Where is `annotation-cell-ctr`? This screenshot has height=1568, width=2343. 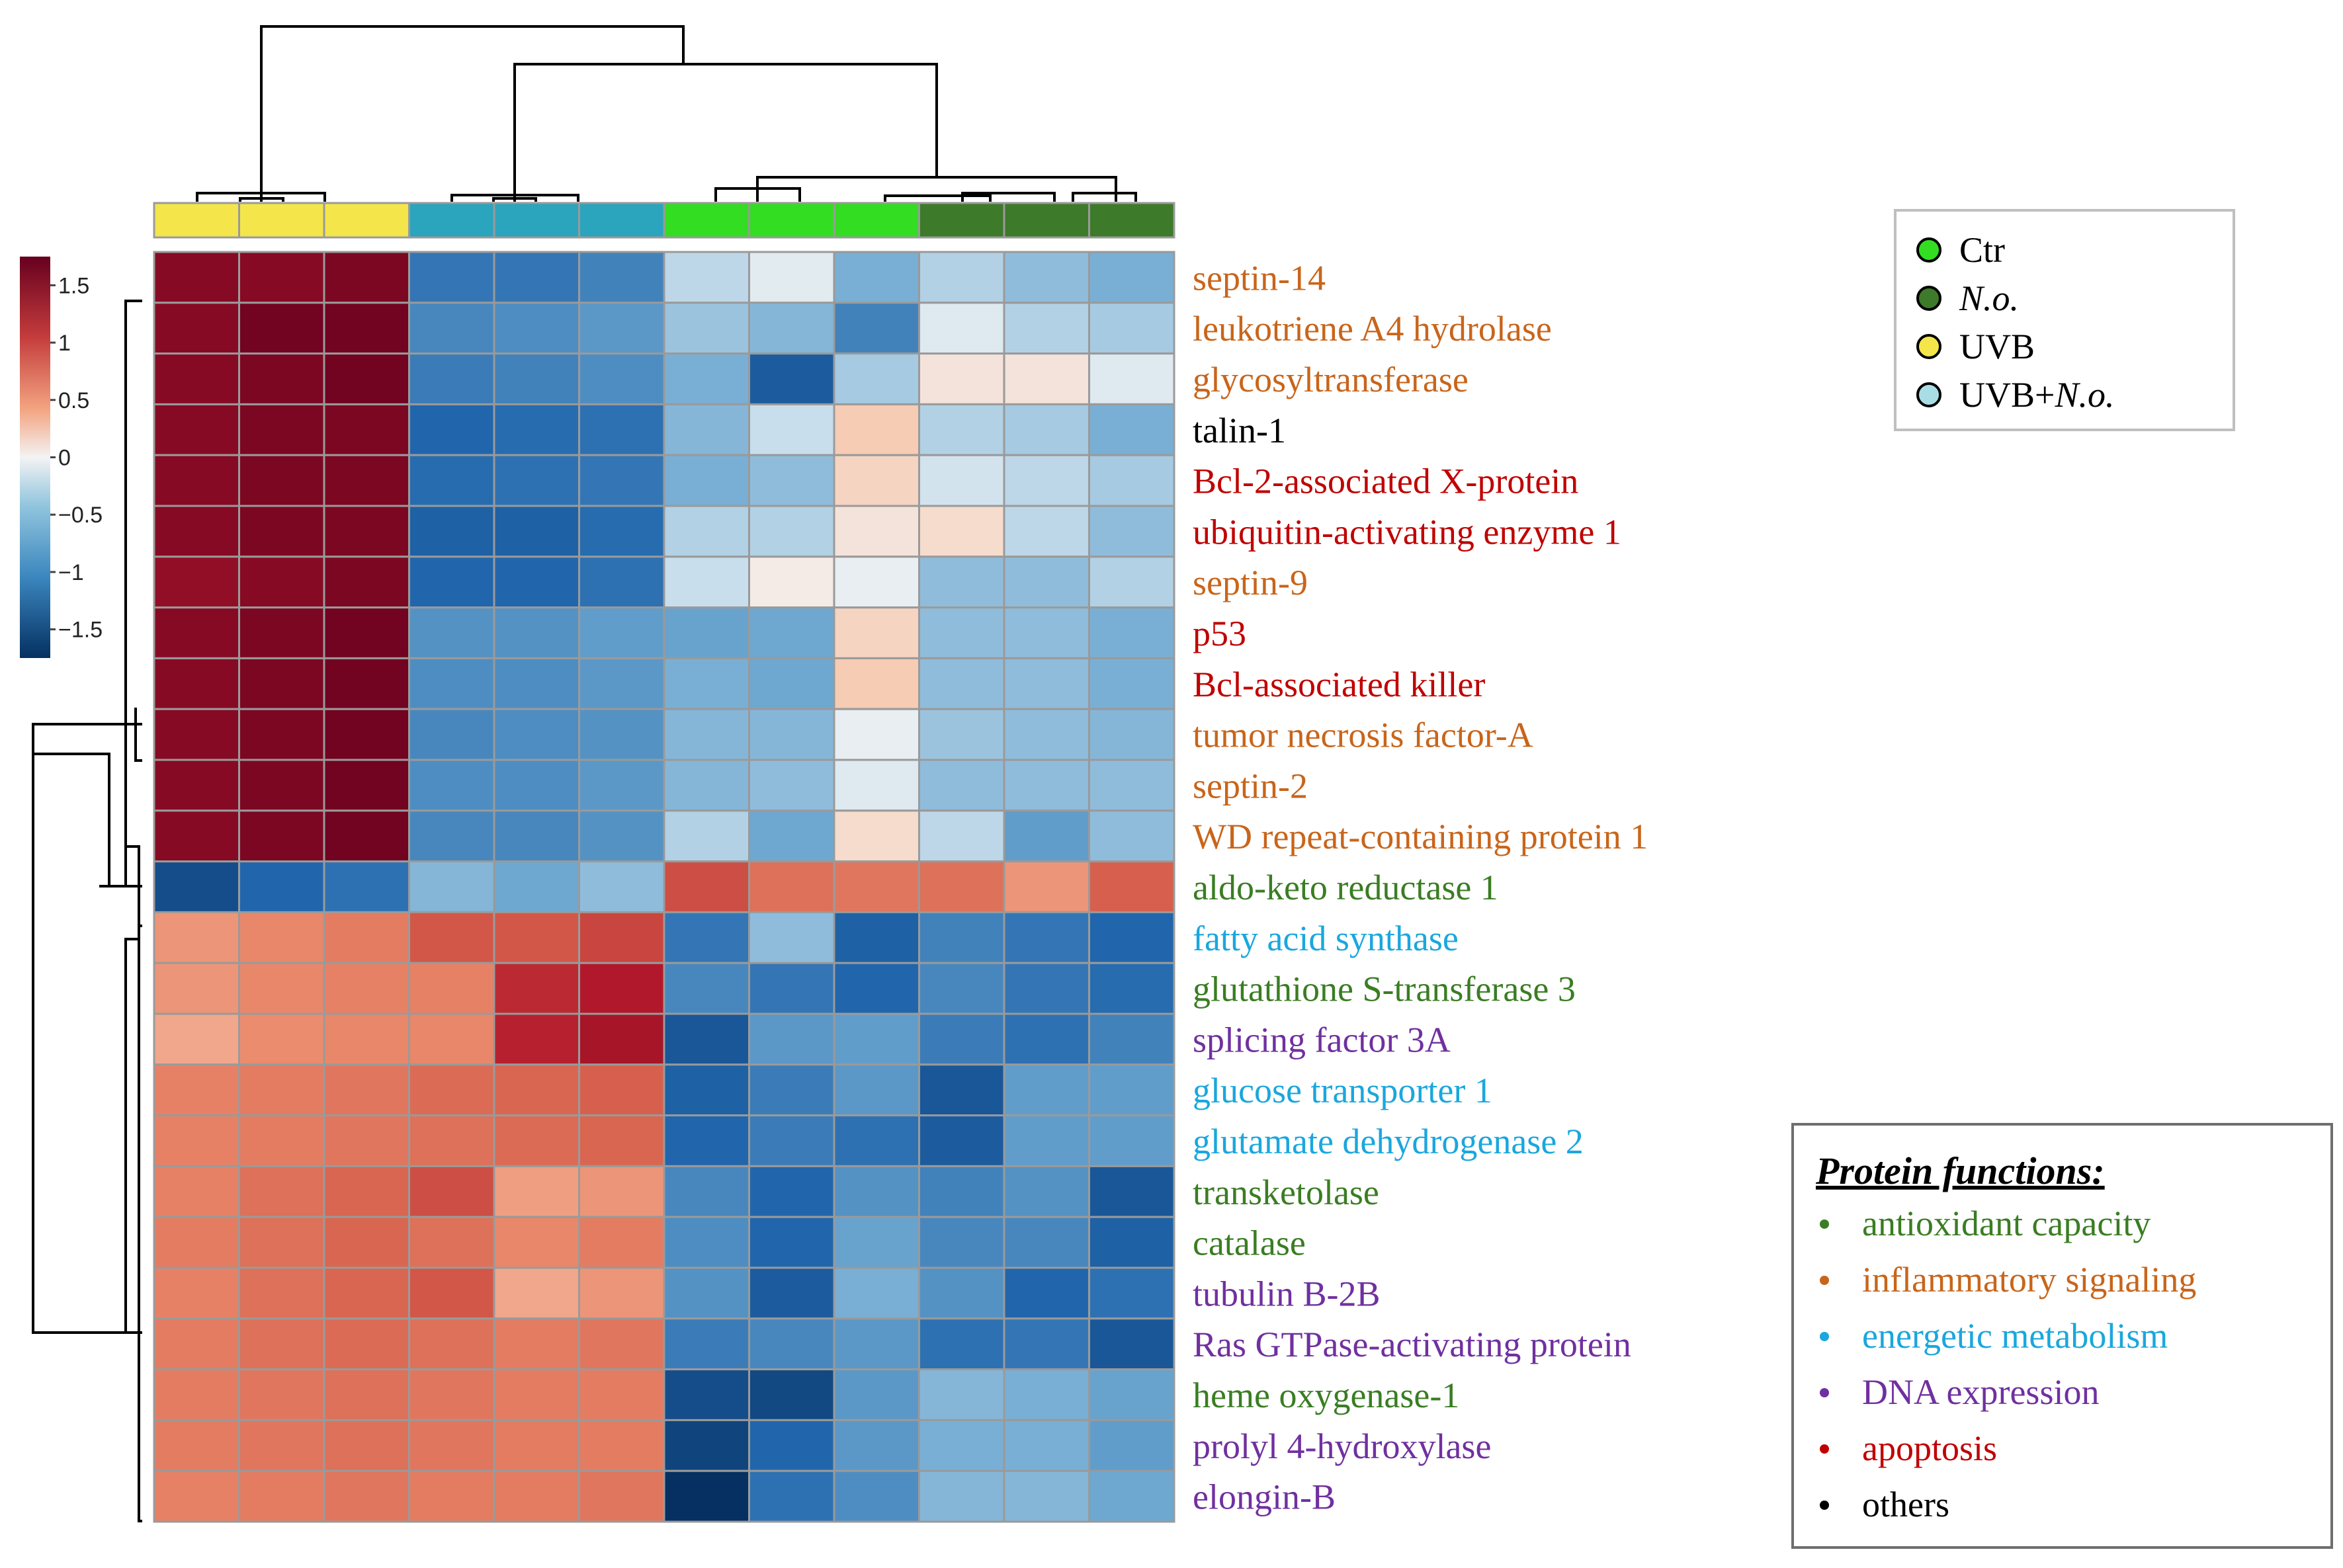
annotation-cell-ctr is located at coordinates (791, 220).